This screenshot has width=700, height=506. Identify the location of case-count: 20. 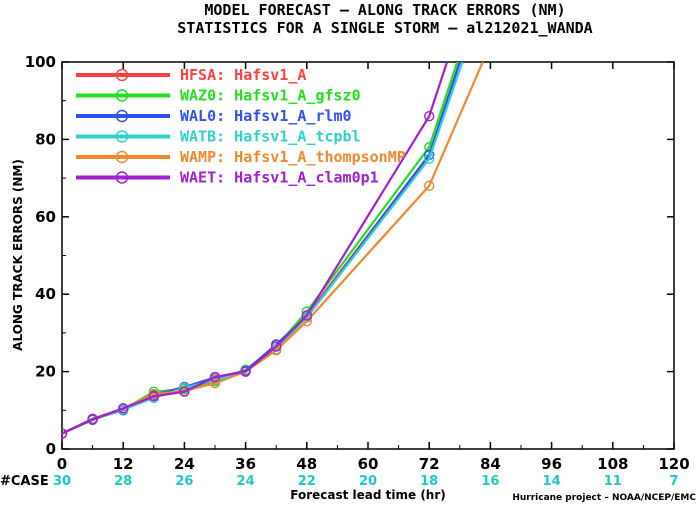
(368, 481).